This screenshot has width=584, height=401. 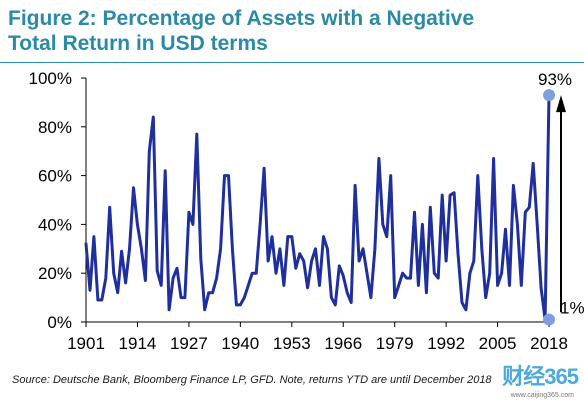 What do you see at coordinates (572, 308) in the screenshot?
I see `annotation-label: 1%` at bounding box center [572, 308].